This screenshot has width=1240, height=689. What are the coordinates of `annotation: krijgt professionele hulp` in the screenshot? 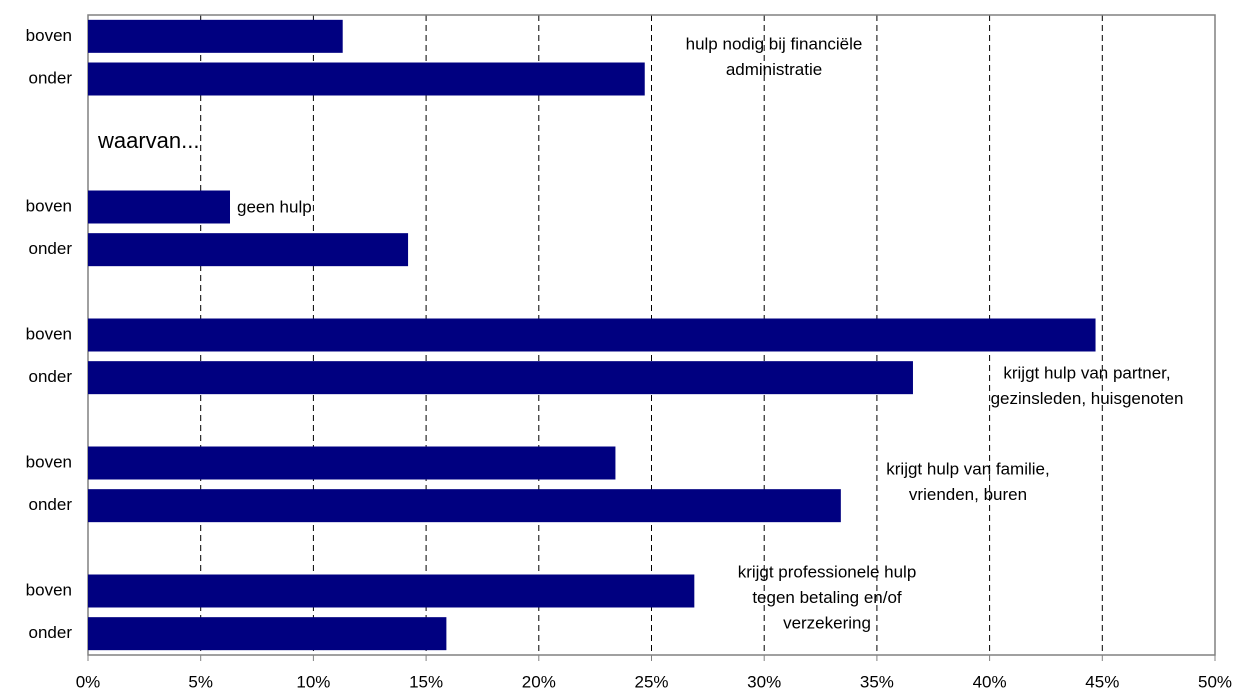 It's located at (827, 571).